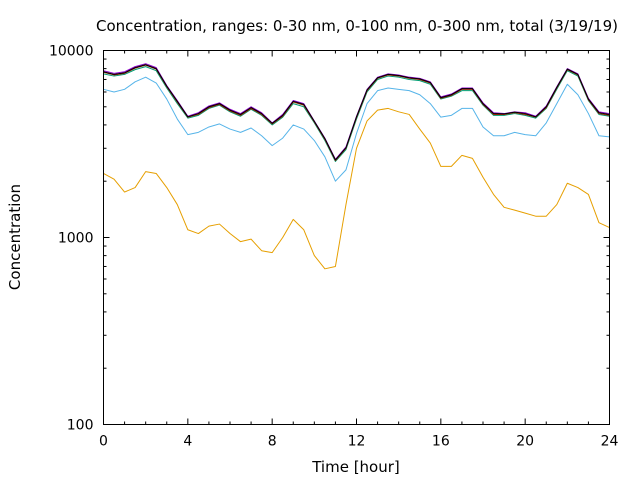  What do you see at coordinates (80, 426) in the screenshot?
I see `y-tick-label: 100` at bounding box center [80, 426].